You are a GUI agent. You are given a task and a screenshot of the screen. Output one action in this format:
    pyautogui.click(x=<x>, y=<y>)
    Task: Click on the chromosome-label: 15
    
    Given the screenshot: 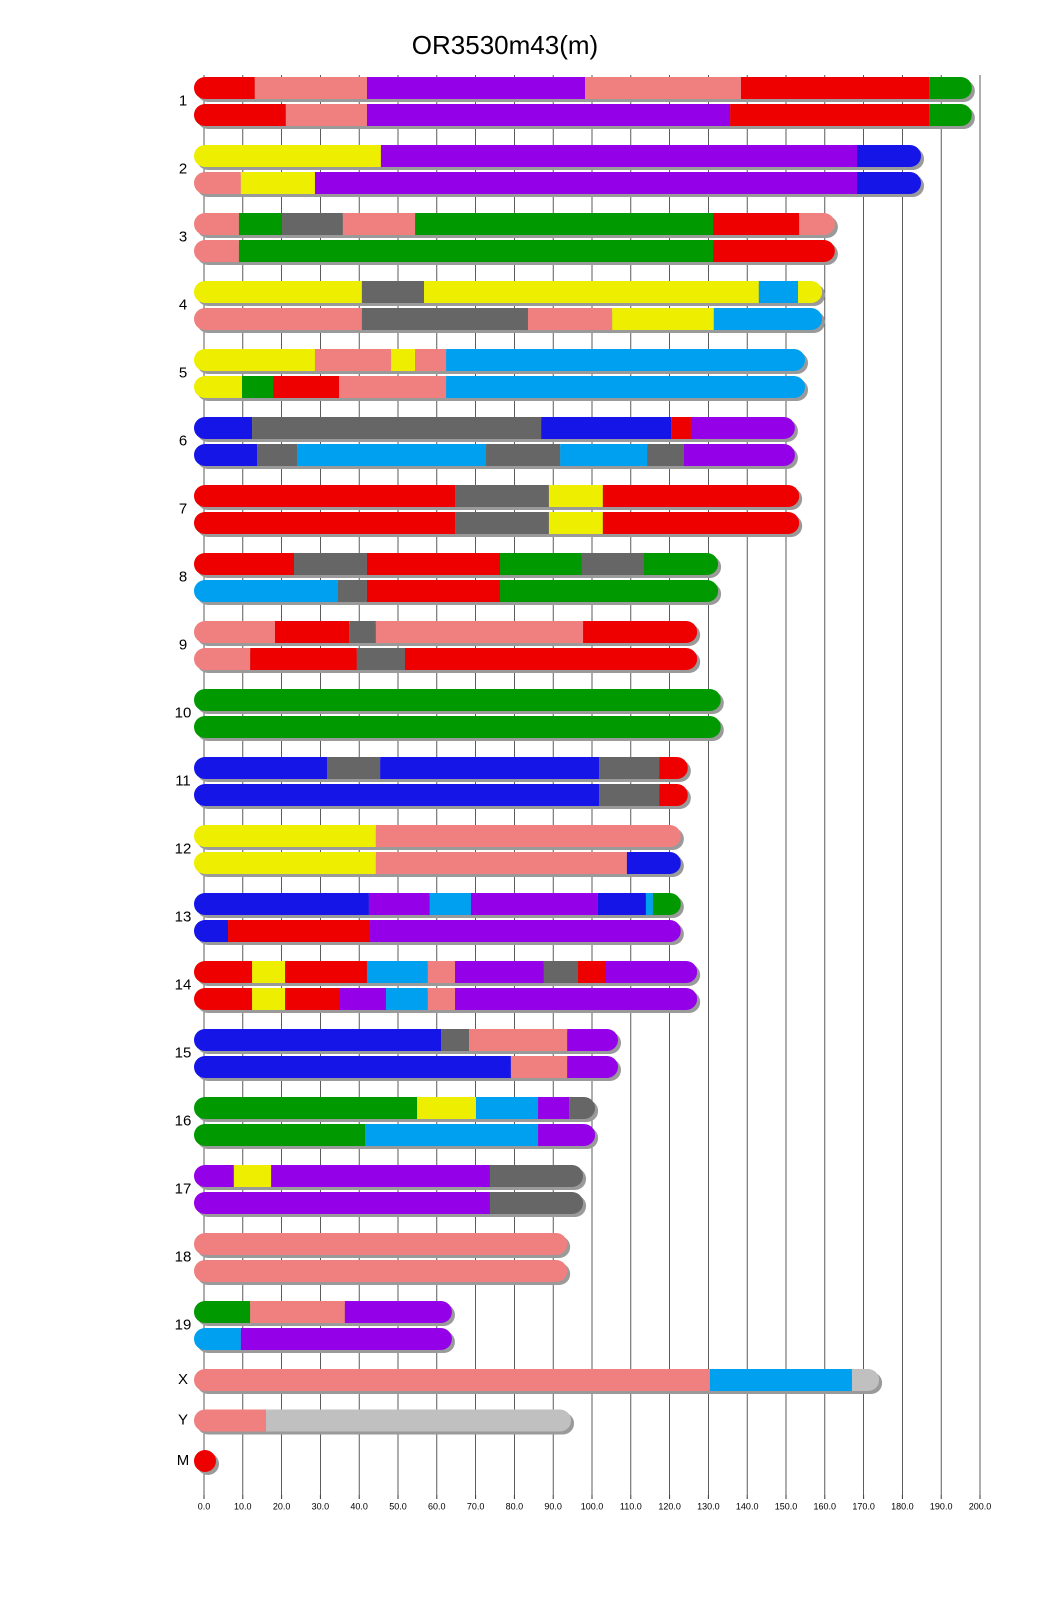 What is the action you would take?
    pyautogui.click(x=183, y=1052)
    